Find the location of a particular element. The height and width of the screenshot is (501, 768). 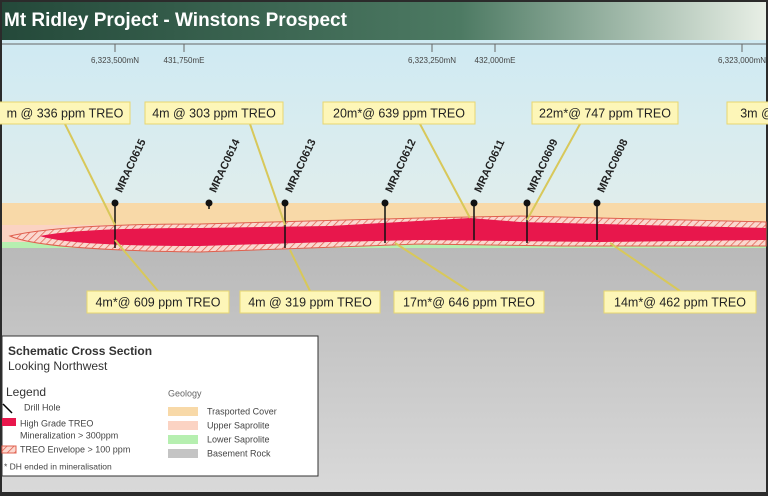

legend-title: Schematic Cross Section is located at coordinates (80, 351).